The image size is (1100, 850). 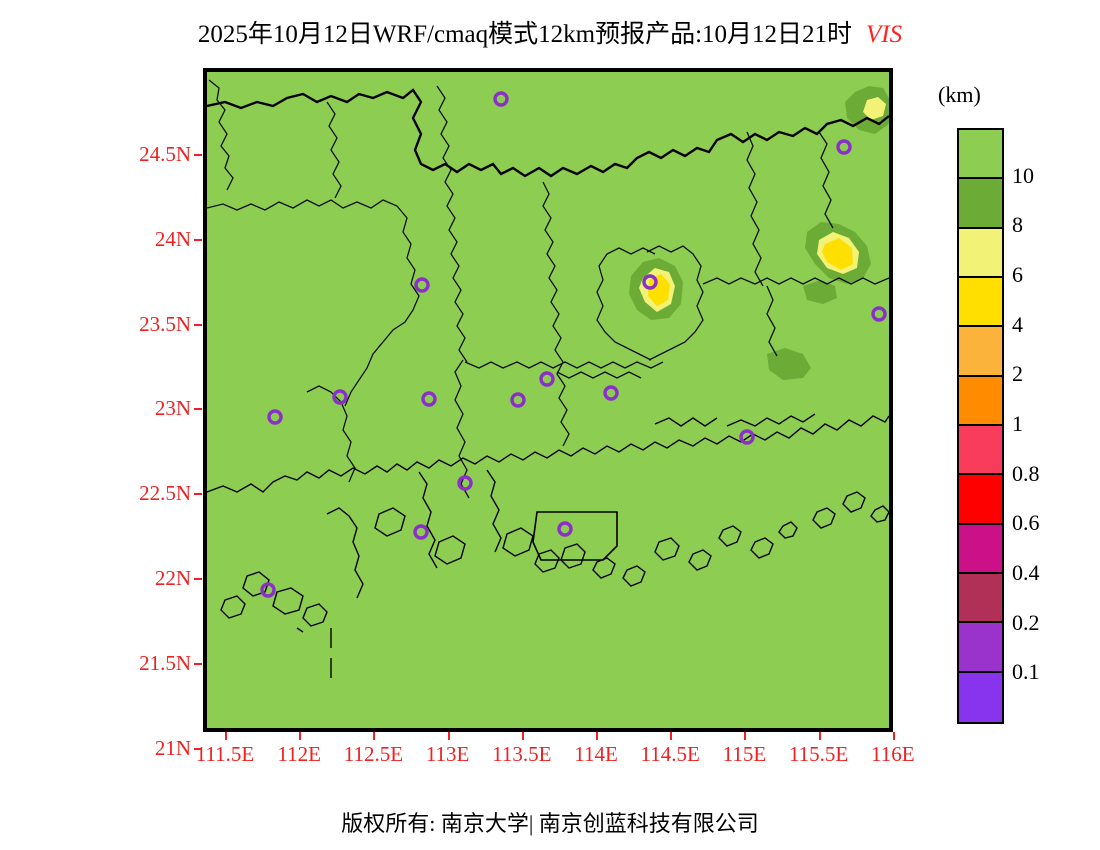 I want to click on x-axis-tick: 114.5E, so click(x=670, y=754).